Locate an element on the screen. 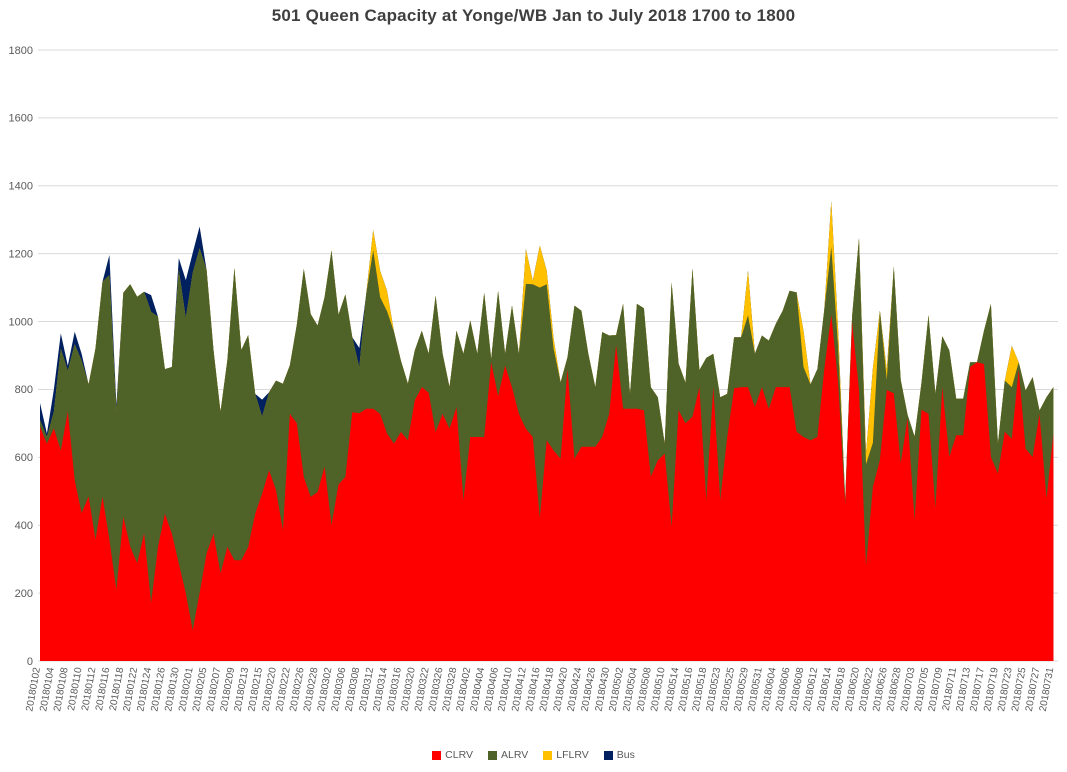 The image size is (1067, 772). legend-label: ALRV is located at coordinates (514, 755).